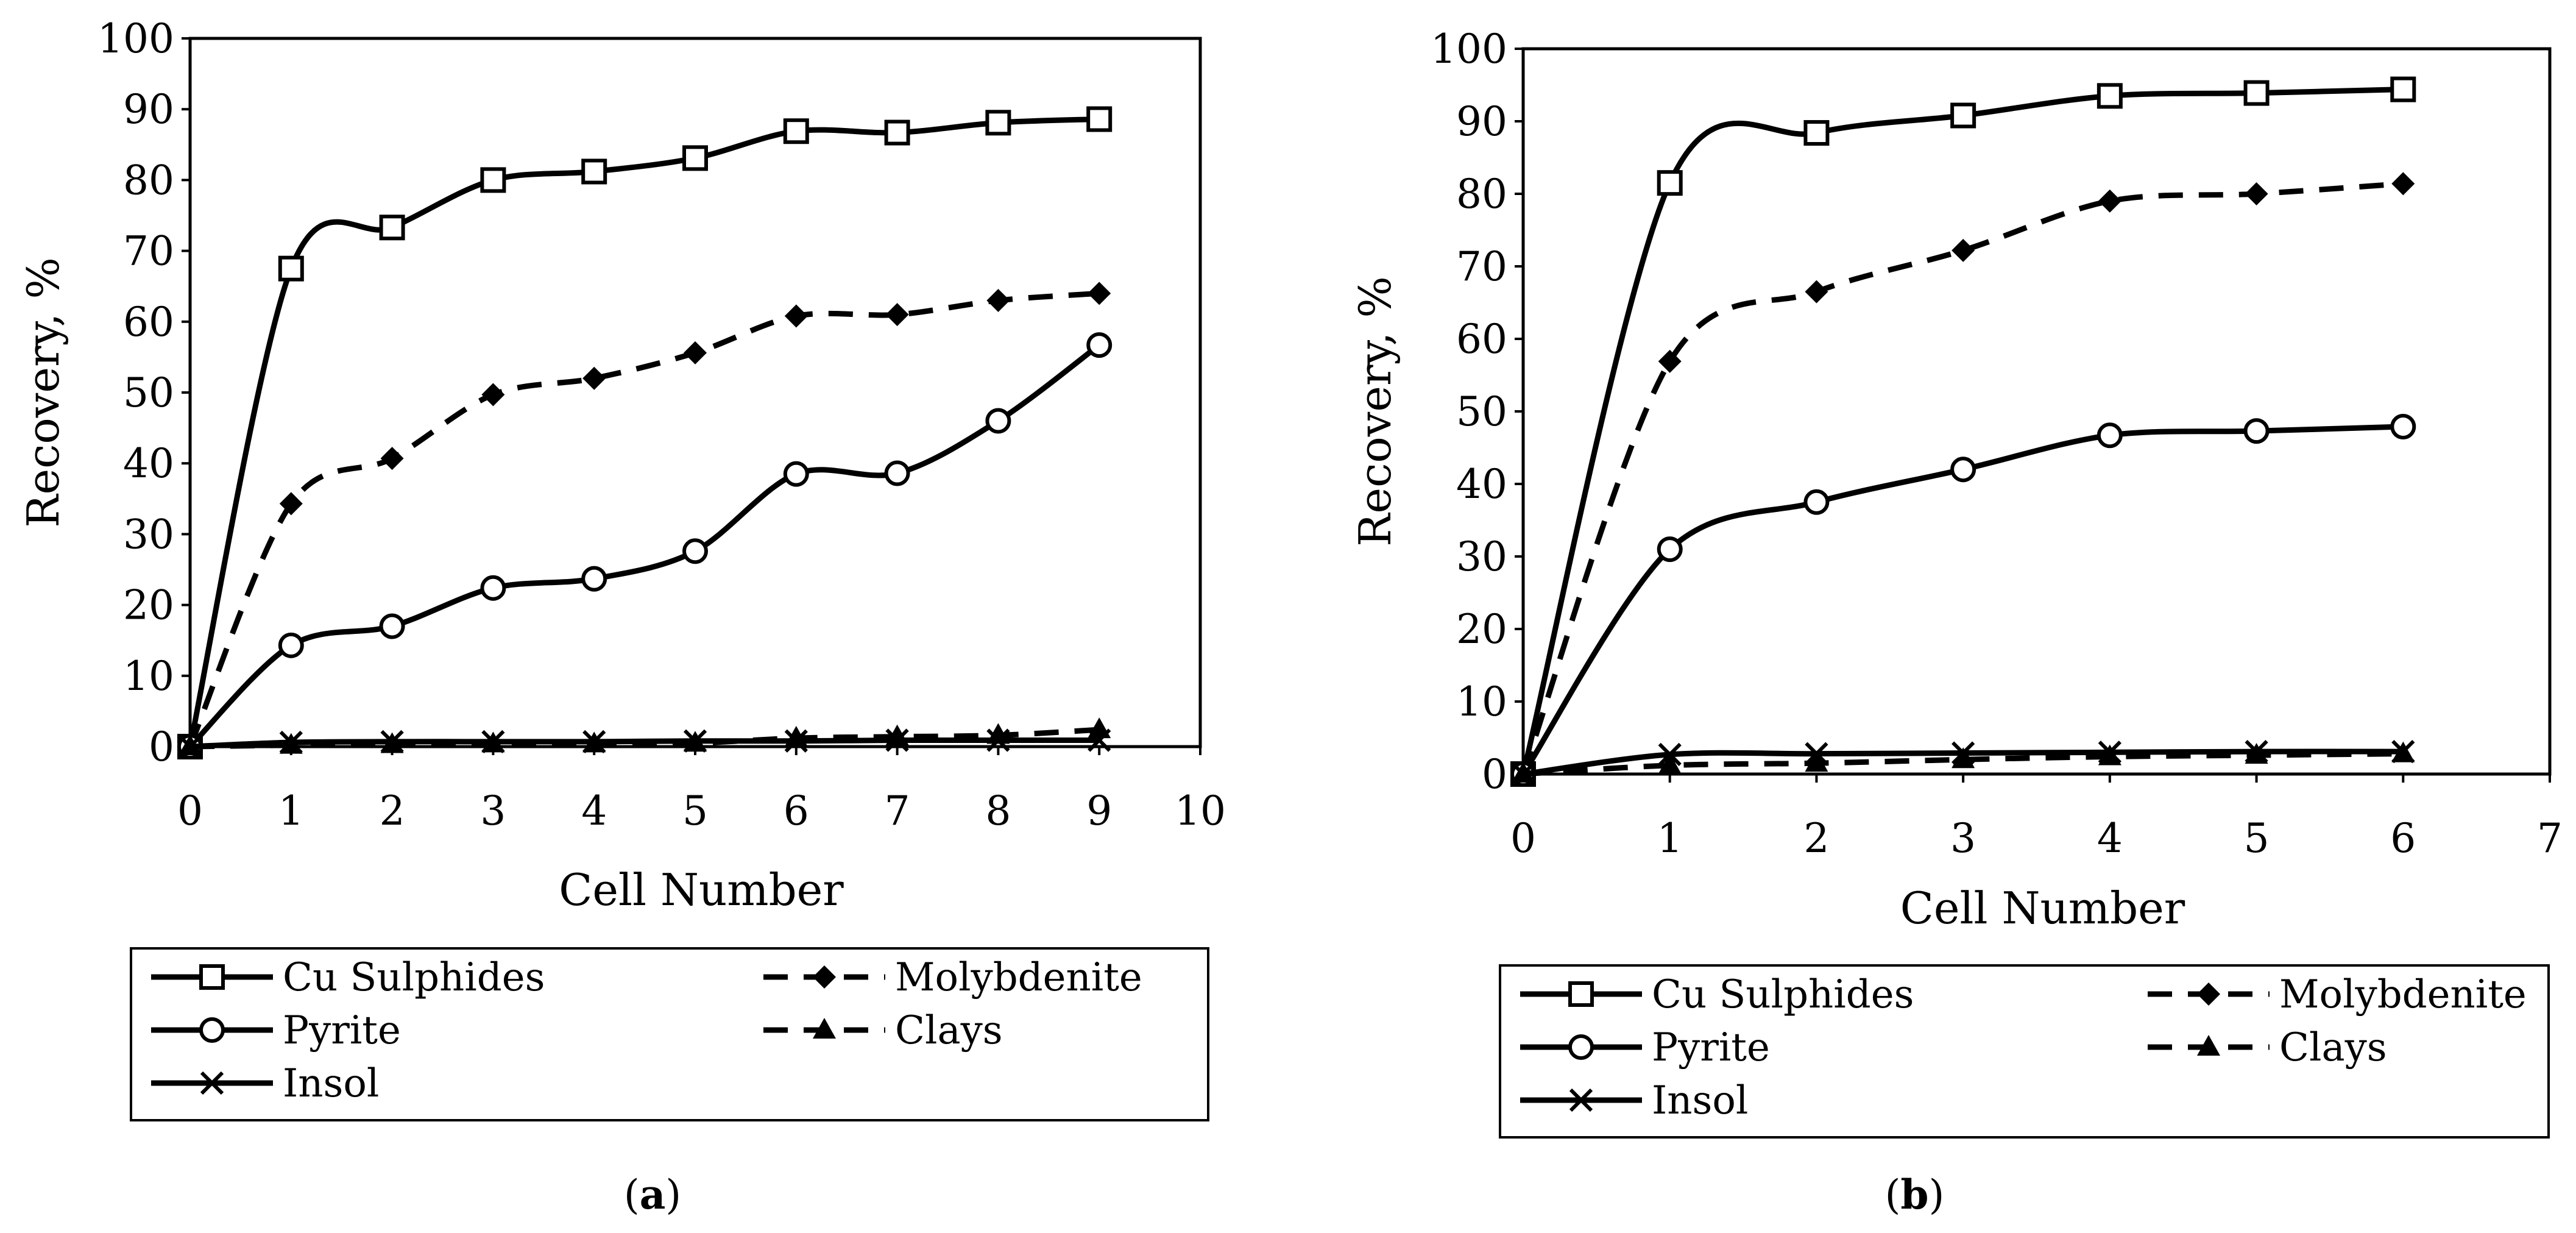  Describe the element at coordinates (148, 534) in the screenshot. I see `y-tick-label: 30` at that location.